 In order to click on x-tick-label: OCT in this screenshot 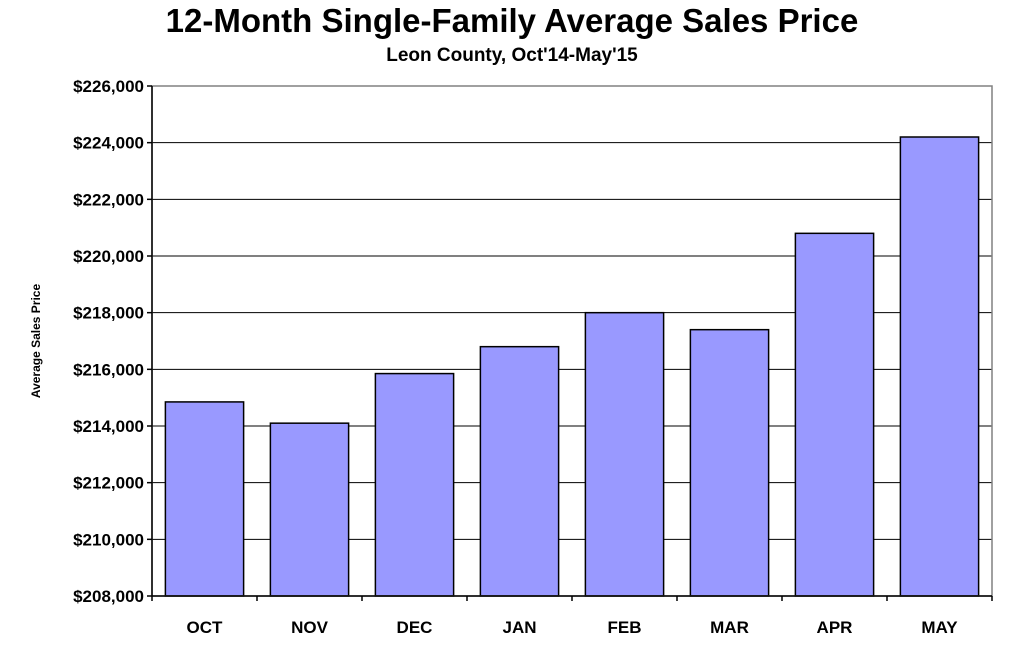, I will do `click(205, 627)`.